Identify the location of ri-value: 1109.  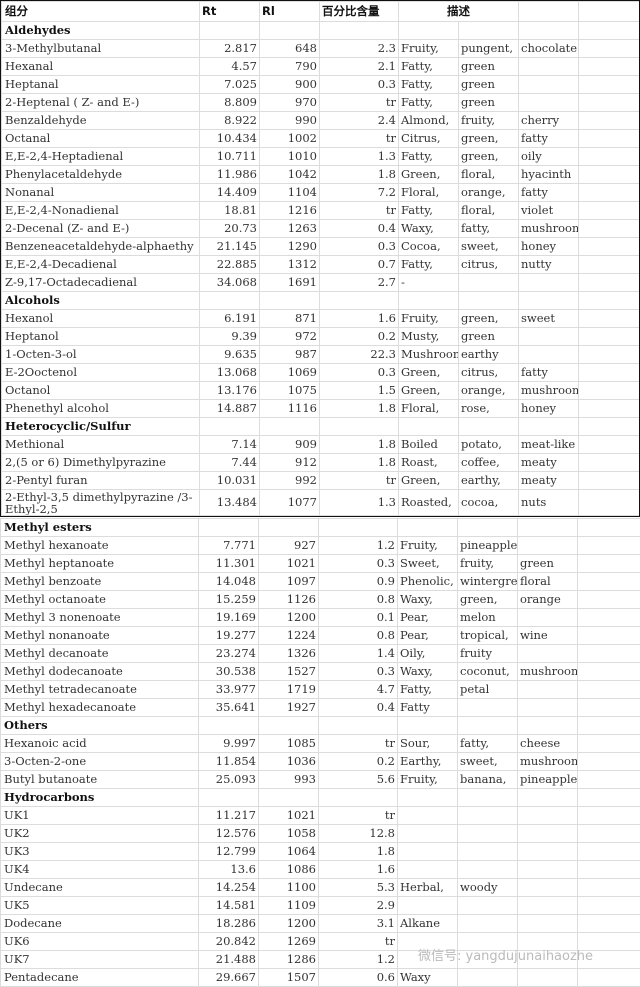
(289, 906).